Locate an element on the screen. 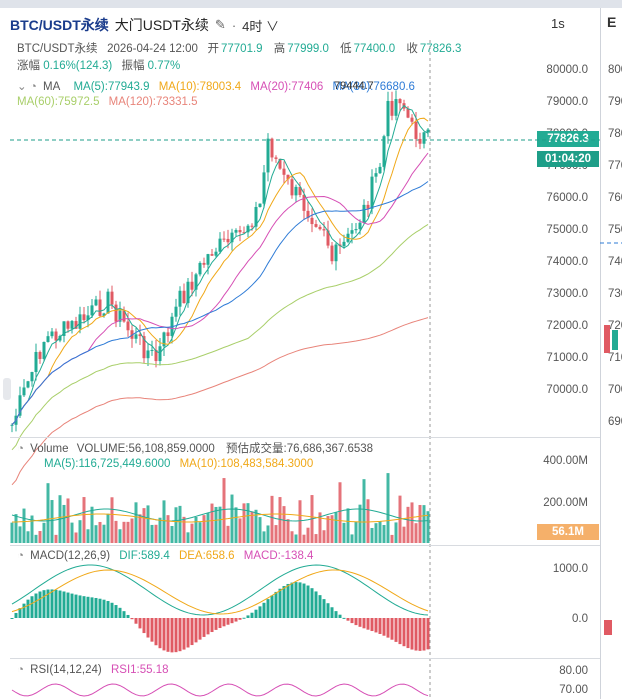  volume-value: VOLUME:56,108,859.0000 is located at coordinates (145, 449).